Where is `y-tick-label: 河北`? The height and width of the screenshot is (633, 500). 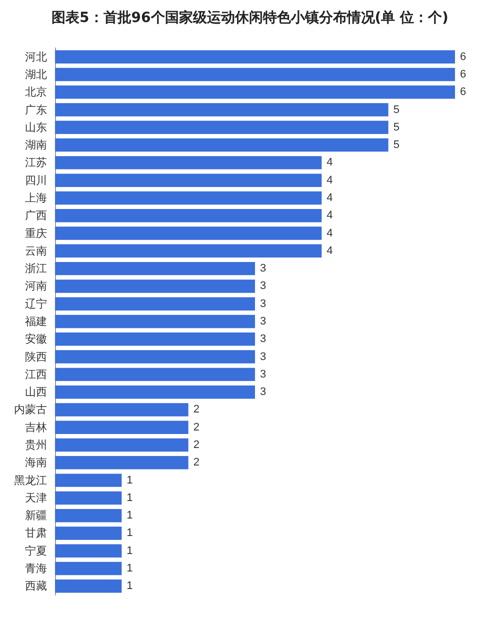
y-tick-label: 河北 is located at coordinates (36, 57).